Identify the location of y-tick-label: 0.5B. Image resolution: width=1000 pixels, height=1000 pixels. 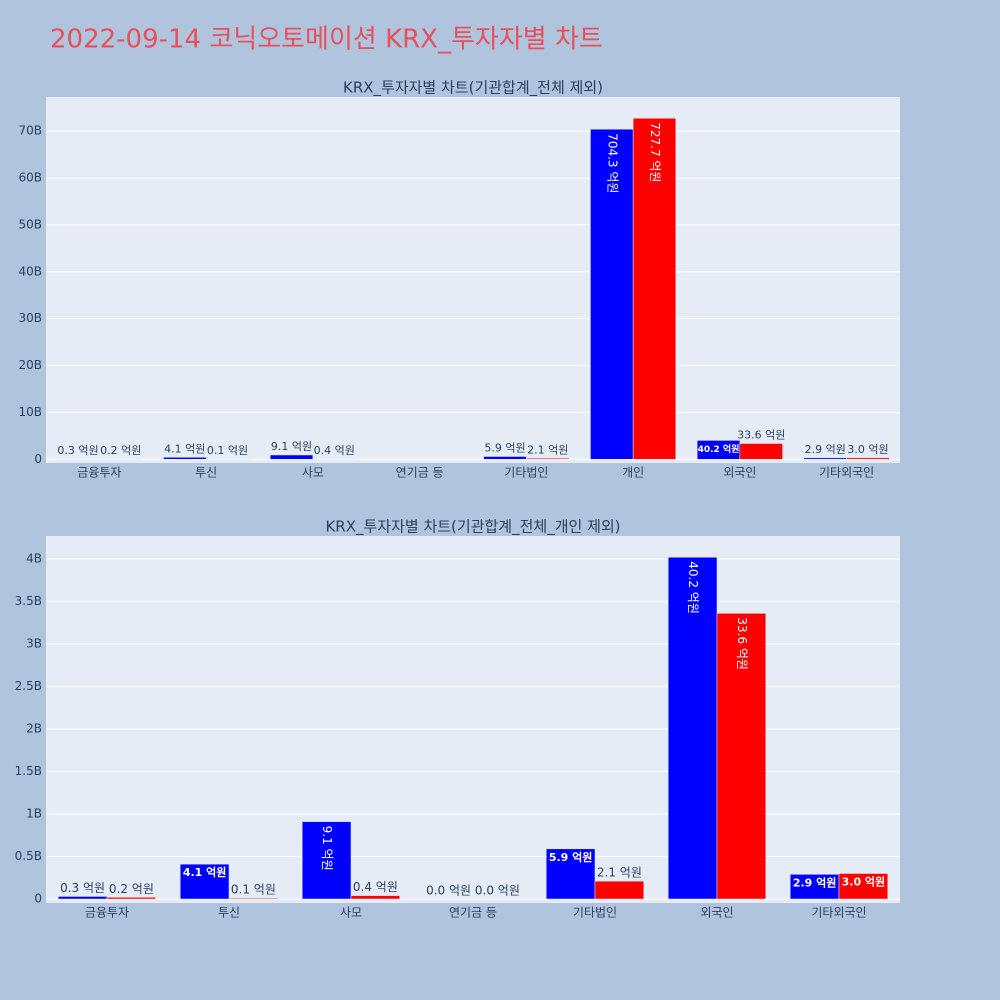
(28, 856).